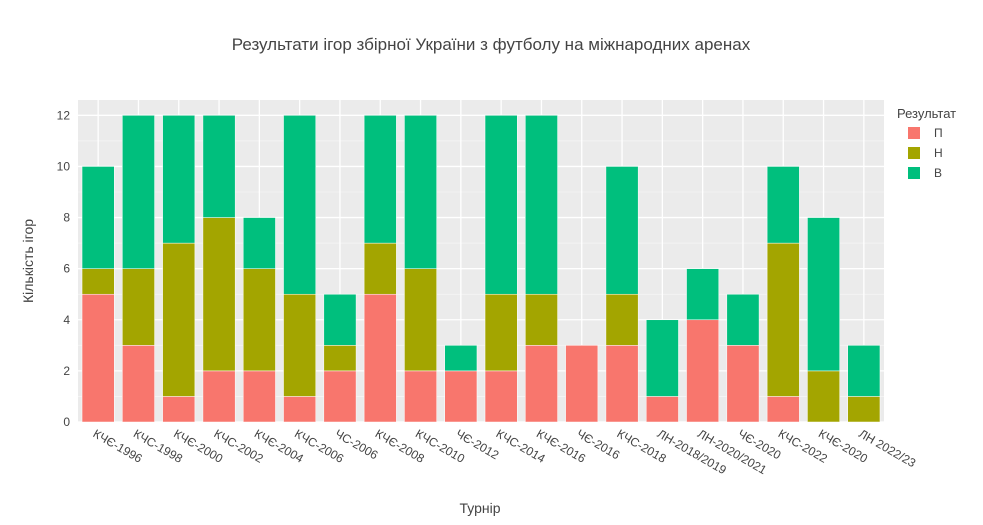  What do you see at coordinates (926, 143) in the screenshot?
I see `legend: Результат ПНВ` at bounding box center [926, 143].